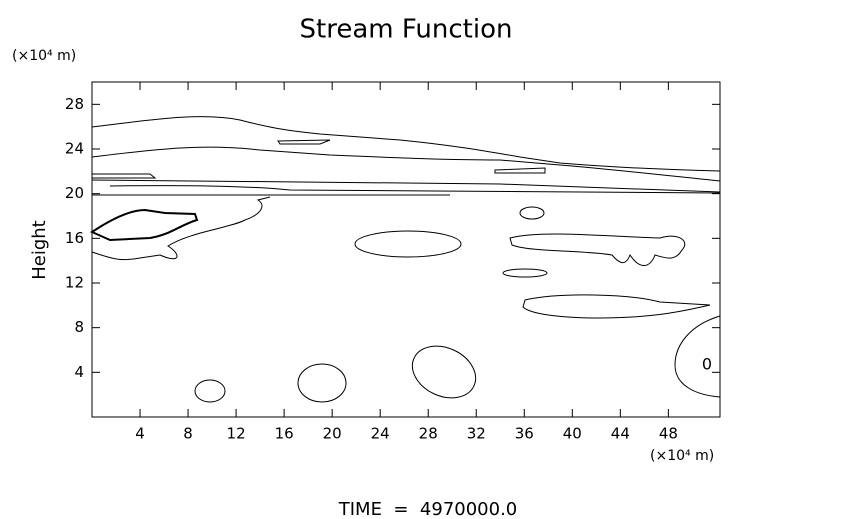 Image resolution: width=854 pixels, height=519 pixels. What do you see at coordinates (79, 372) in the screenshot?
I see `y-tick-label: 4` at bounding box center [79, 372].